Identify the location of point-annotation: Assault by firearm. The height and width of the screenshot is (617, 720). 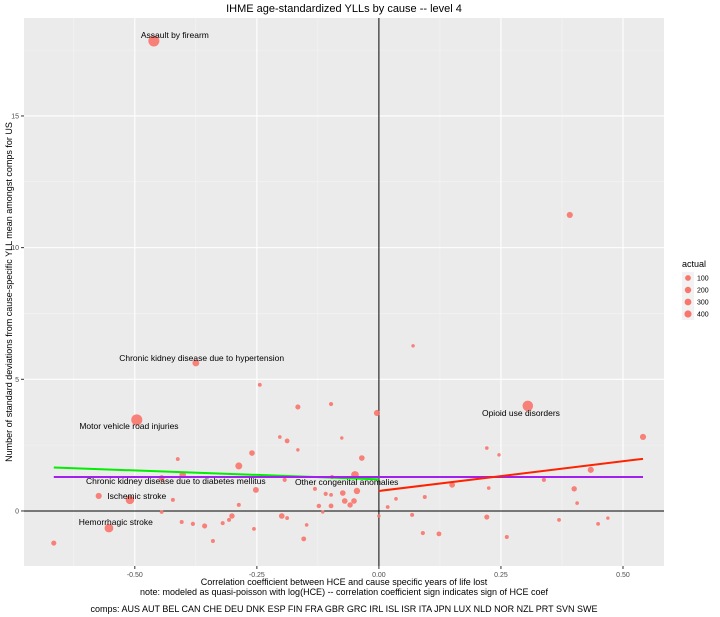
(175, 35).